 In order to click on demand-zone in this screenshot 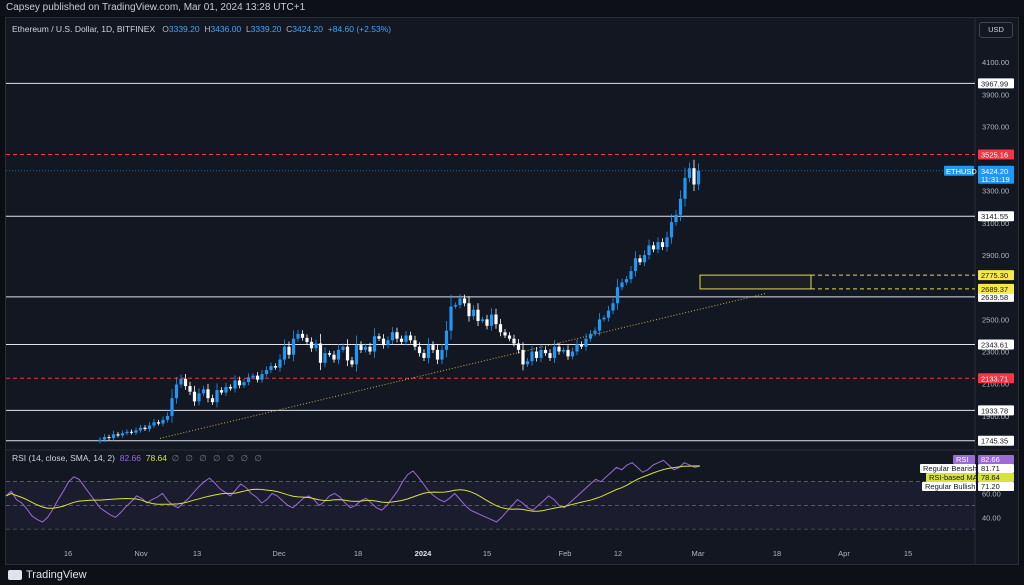, I will do `click(755, 282)`.